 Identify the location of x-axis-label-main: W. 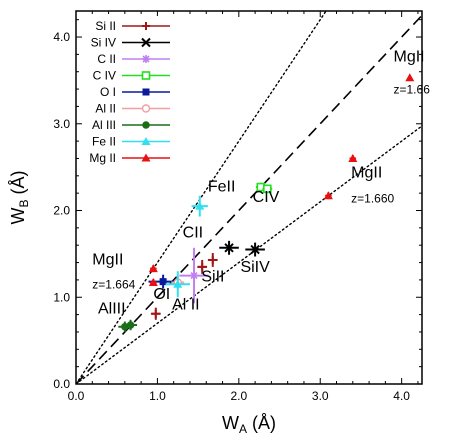
(230, 423).